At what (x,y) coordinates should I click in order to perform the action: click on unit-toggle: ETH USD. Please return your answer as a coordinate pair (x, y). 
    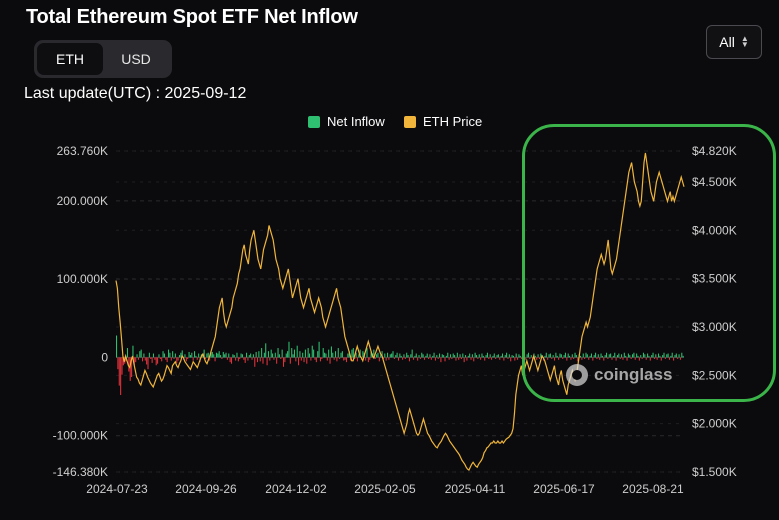
    Looking at the image, I should click on (103, 59).